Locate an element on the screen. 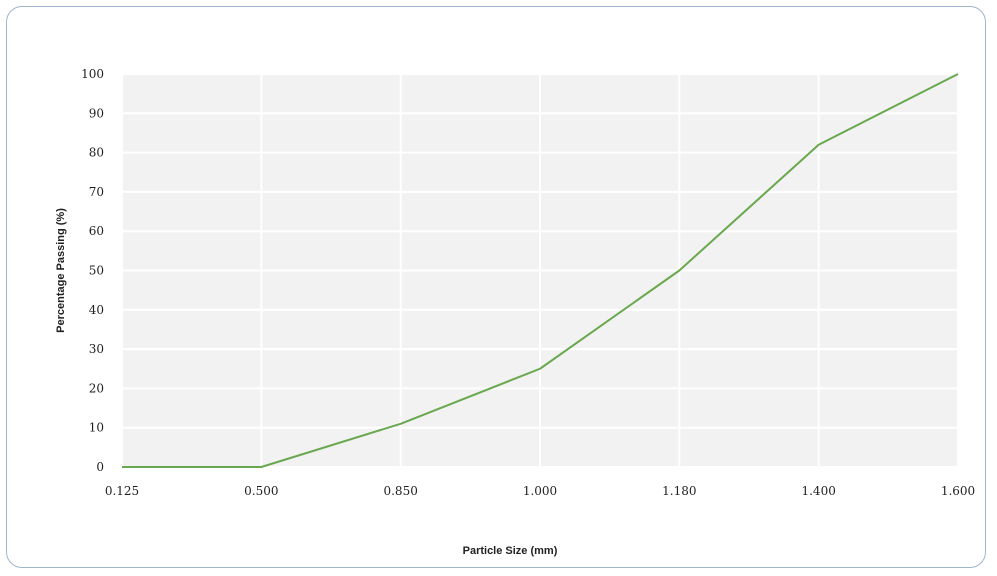 Image resolution: width=997 pixels, height=576 pixels. y-tick-label: 10 is located at coordinates (96, 428).